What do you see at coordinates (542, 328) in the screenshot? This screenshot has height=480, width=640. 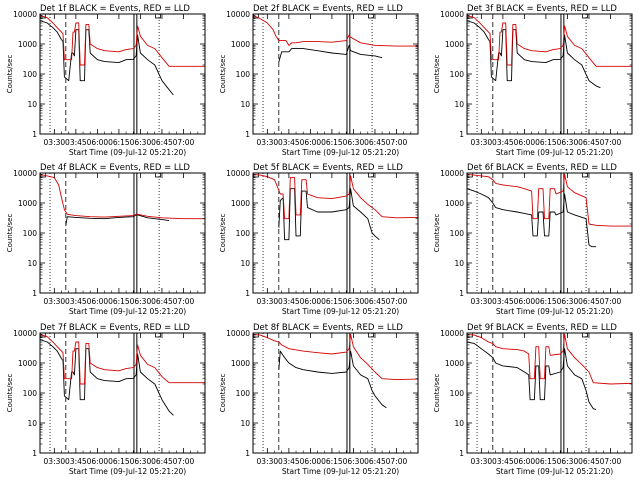 I see `panel-title: Det 9f BLACK = Events, RED = LLD` at bounding box center [542, 328].